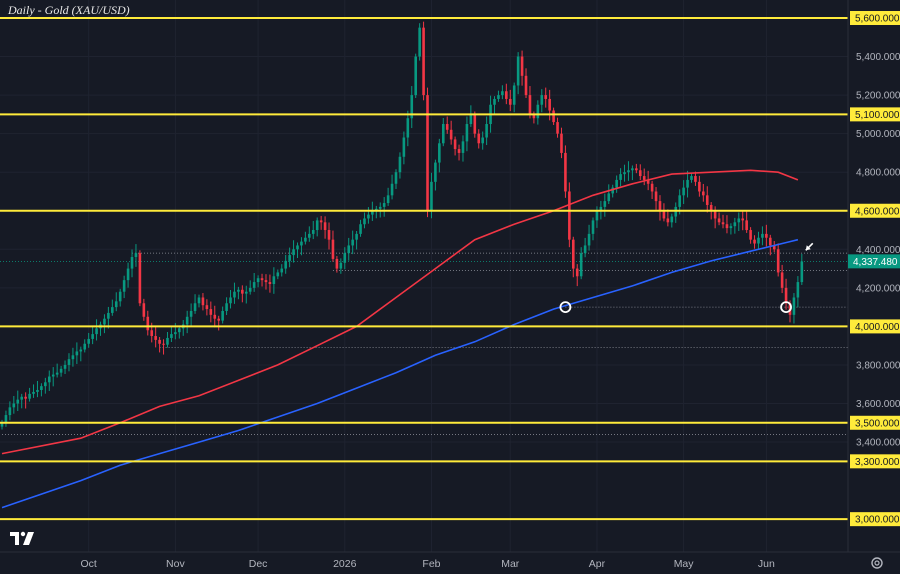 The image size is (900, 574). What do you see at coordinates (878, 173) in the screenshot?
I see `price-tick-label: 4,800.000` at bounding box center [878, 173].